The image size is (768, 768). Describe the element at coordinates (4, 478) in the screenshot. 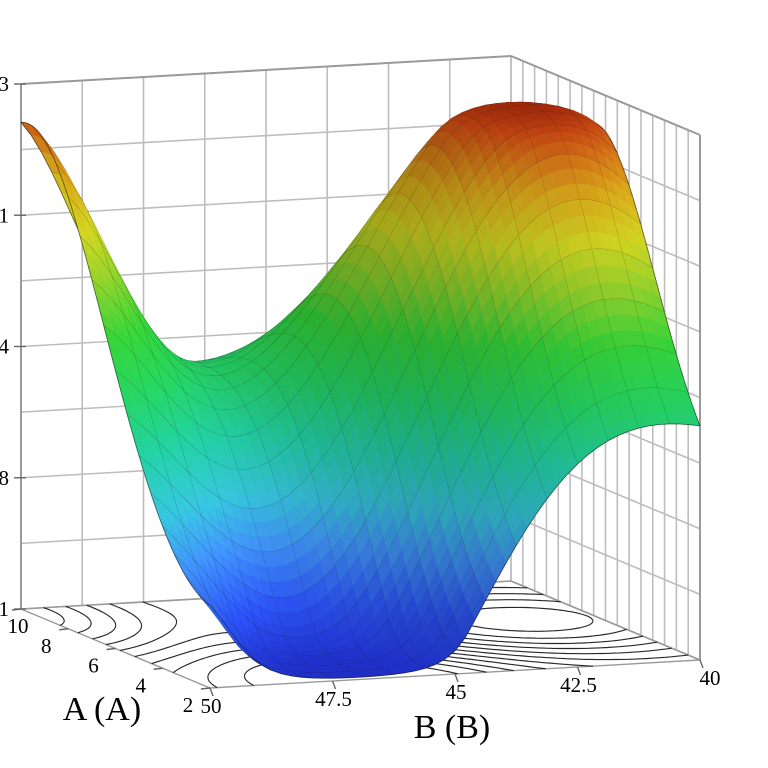

I see `z-axis-tick-label-fragment: 8` at that location.